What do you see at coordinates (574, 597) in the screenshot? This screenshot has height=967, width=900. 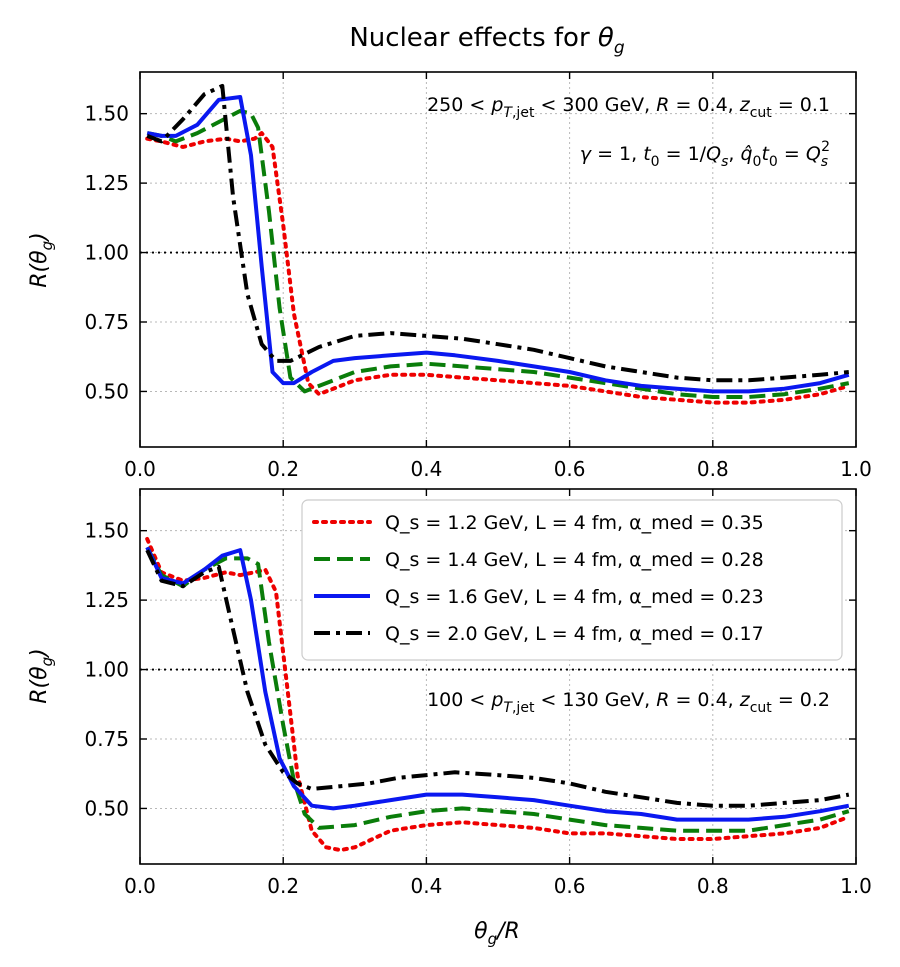 I see `legend-label-3: Q_s = 1.6 GeV, L = 4 fm, α_med = 0.23` at bounding box center [574, 597].